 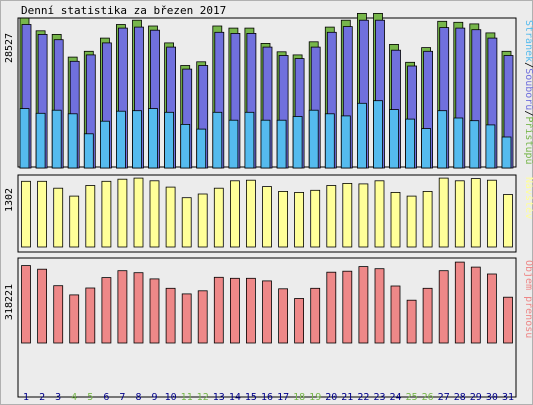 What do you see at coordinates (154, 397) in the screenshot?
I see `x-tick-label: 9` at bounding box center [154, 397].